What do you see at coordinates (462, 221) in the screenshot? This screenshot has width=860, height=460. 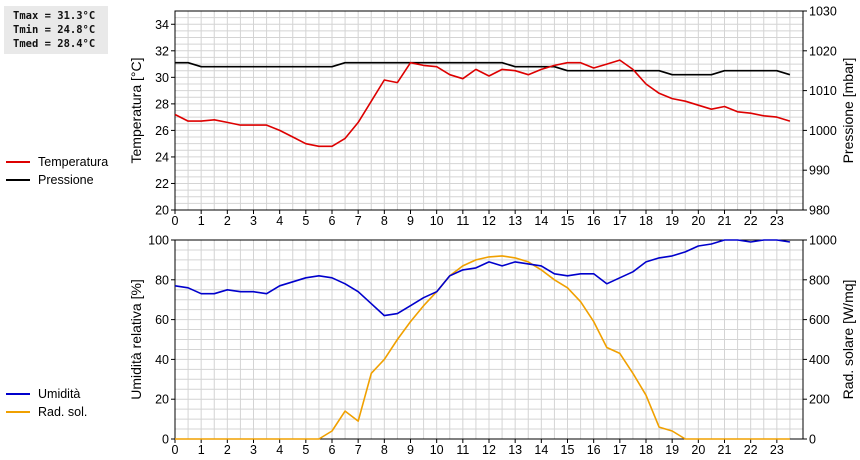 I see `top-x-tick-label: 11` at bounding box center [462, 221].